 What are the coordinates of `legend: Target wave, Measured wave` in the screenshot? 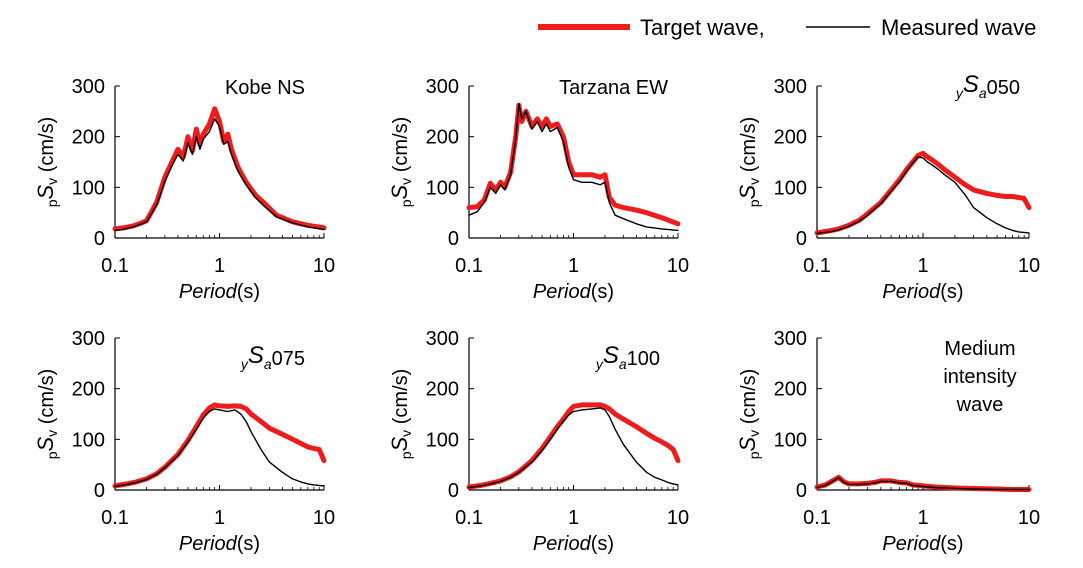 It's located at (787, 27).